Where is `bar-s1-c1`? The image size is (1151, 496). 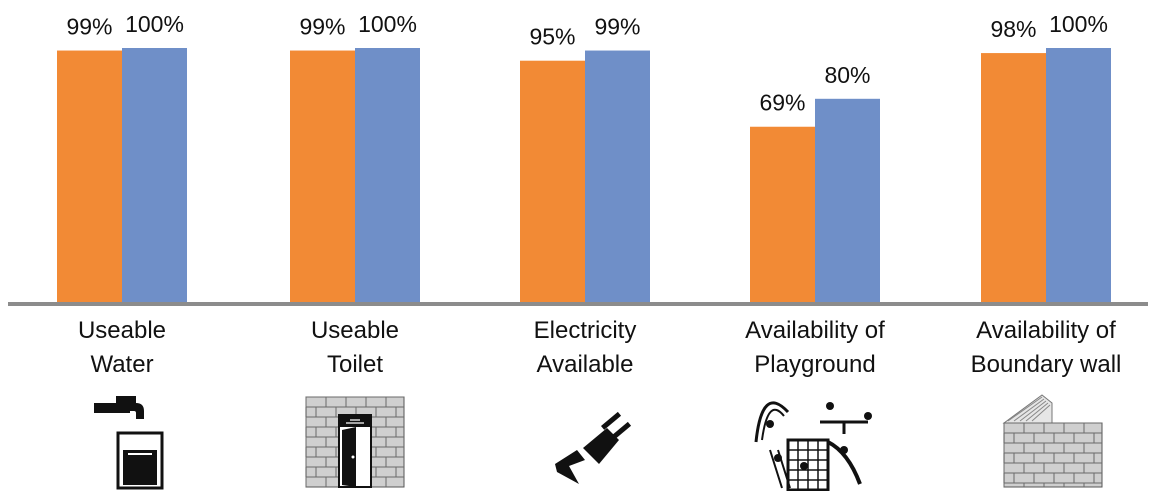 bar-s1-c1 is located at coordinates (387, 175).